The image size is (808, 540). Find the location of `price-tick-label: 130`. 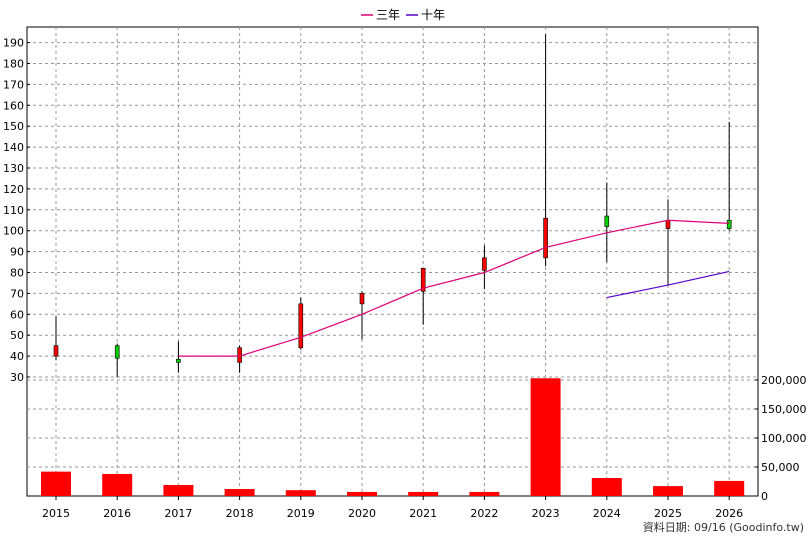

price-tick-label: 130 is located at coordinates (13, 168).